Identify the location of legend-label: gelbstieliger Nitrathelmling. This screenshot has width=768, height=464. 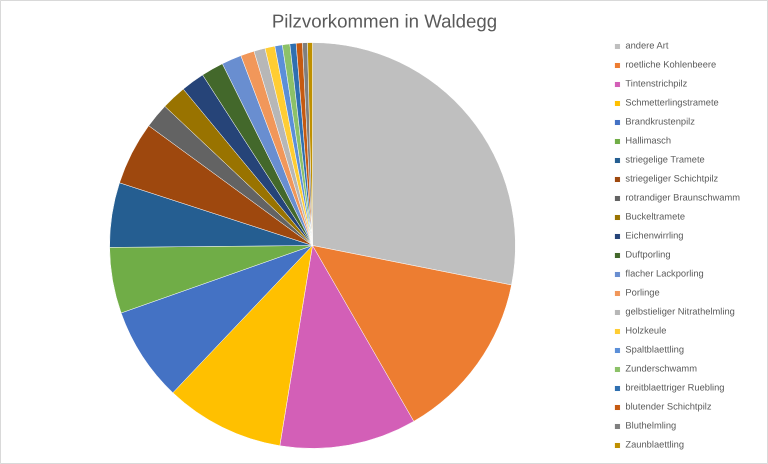
(680, 311).